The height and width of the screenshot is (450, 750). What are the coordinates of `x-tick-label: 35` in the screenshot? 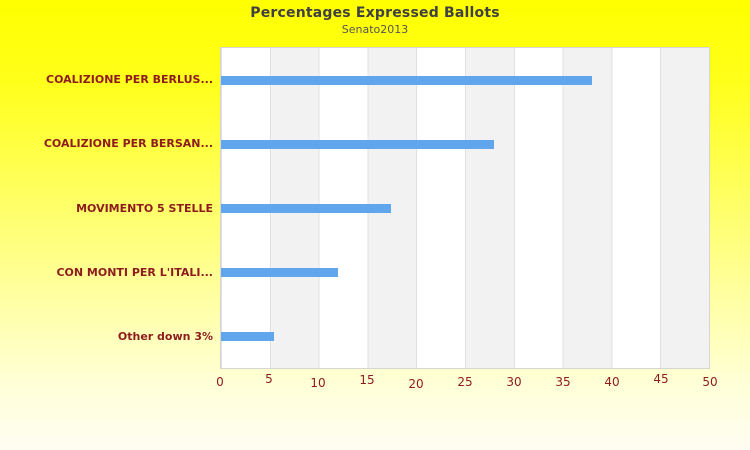 It's located at (563, 382).